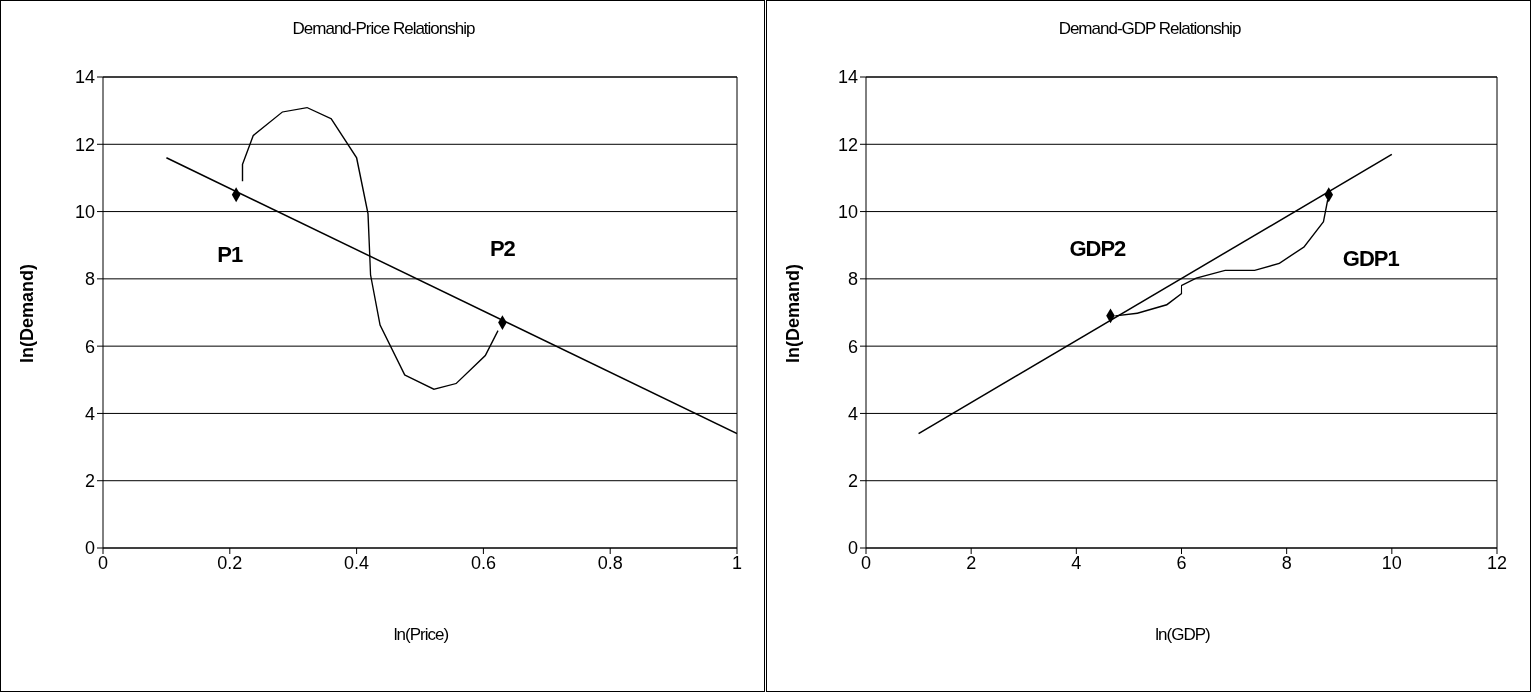 The image size is (1531, 692). Describe the element at coordinates (1182, 635) in the screenshot. I see `x-axis-title: ln(GDP)` at that location.